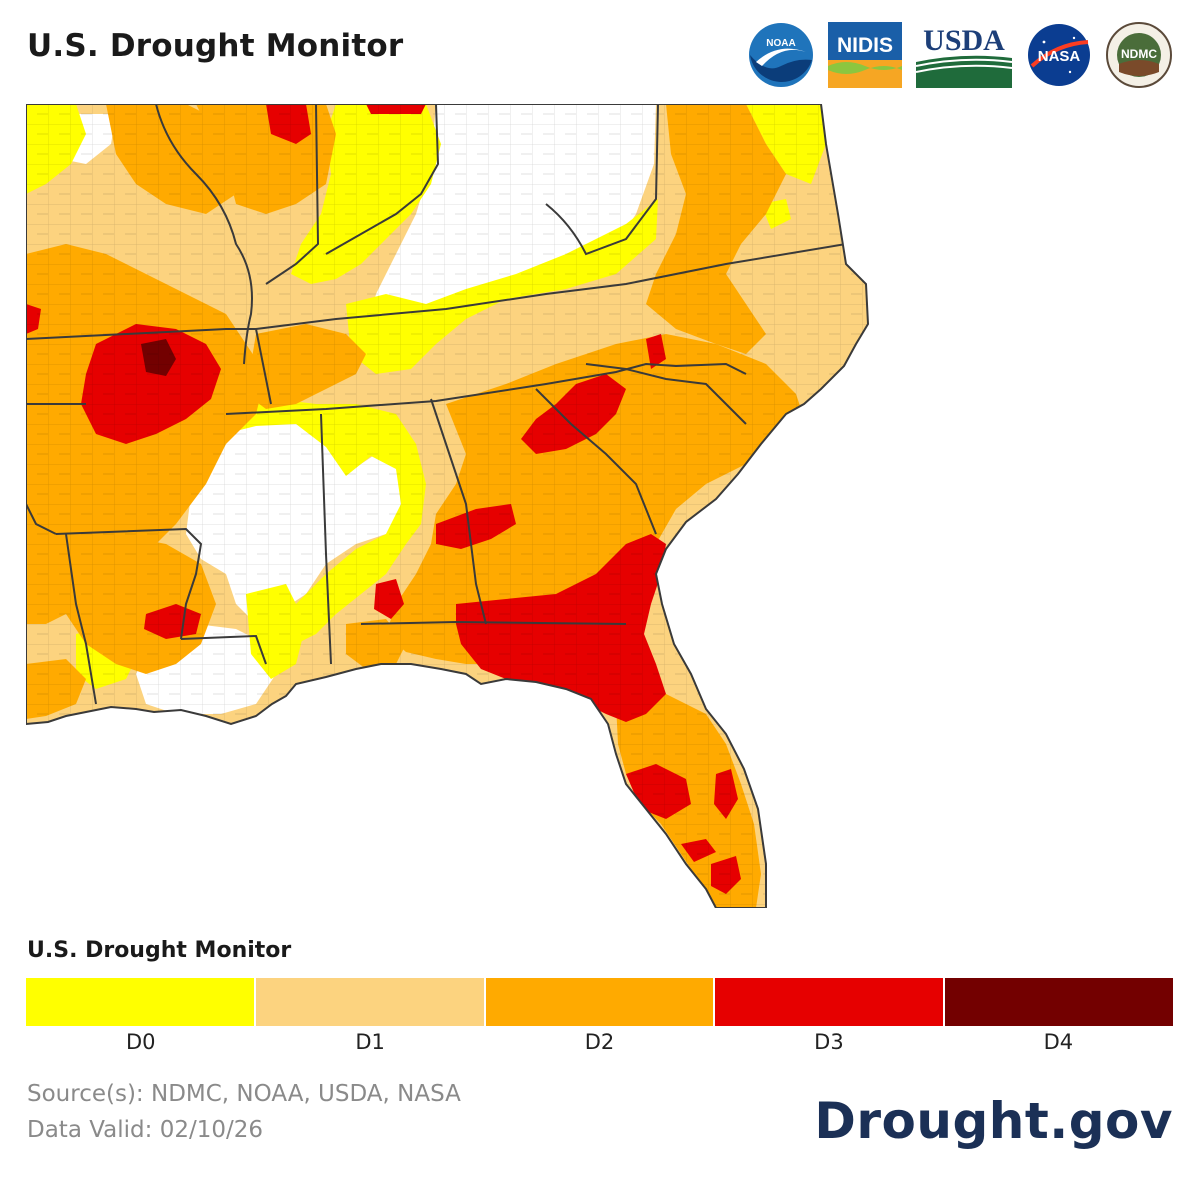 This screenshot has height=1193, width=1200. What do you see at coordinates (215, 46) in the screenshot?
I see `page-title: U.S. Drought Monitor` at bounding box center [215, 46].